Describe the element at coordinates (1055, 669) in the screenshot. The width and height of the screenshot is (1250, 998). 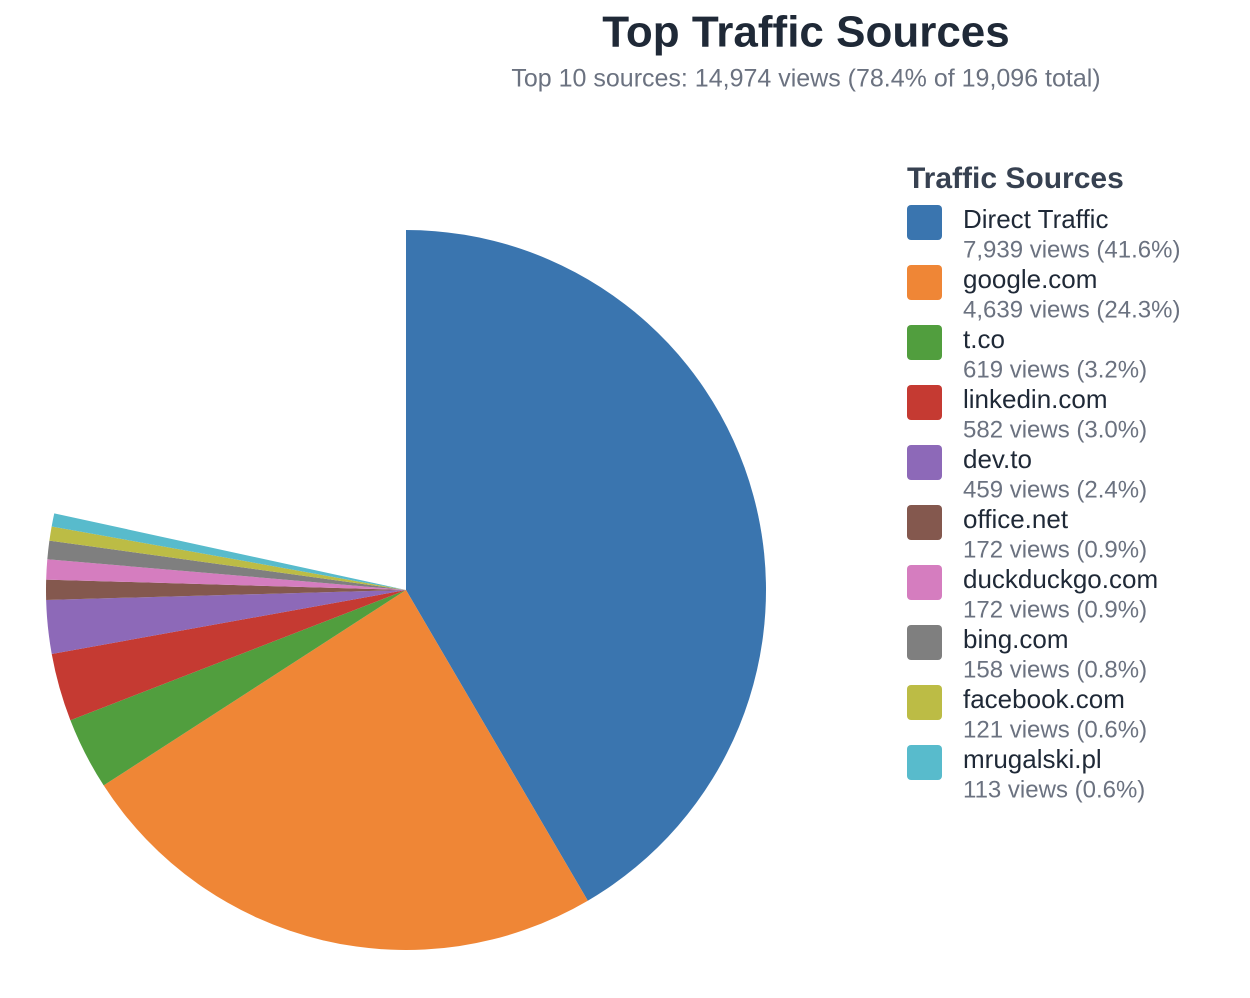
I see `legend-value: 158 views (0.8%)` at that location.